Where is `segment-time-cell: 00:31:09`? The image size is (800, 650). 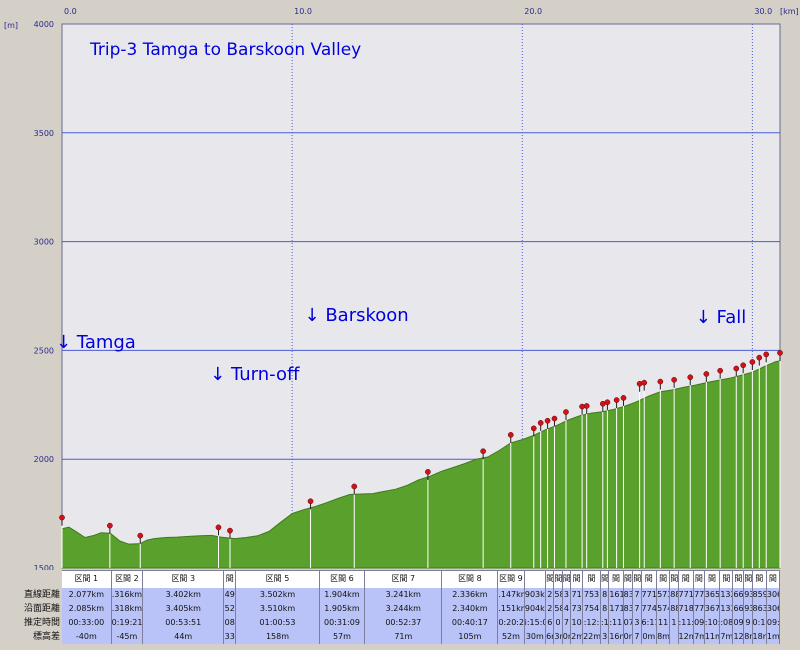 segment-time-cell: 00:31:09 is located at coordinates (342, 623).